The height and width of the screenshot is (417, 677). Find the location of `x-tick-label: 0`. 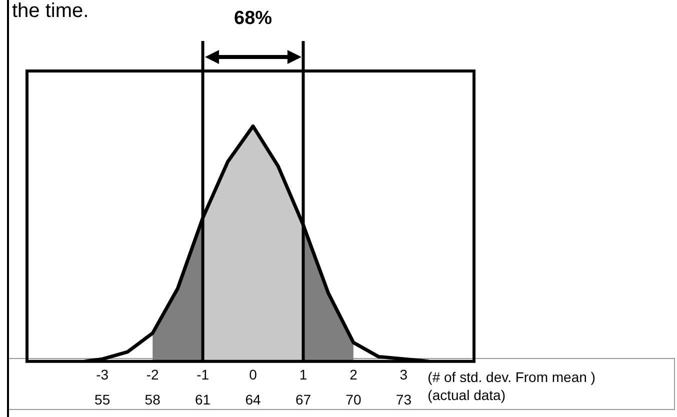

x-tick-label: 0 is located at coordinates (253, 374).